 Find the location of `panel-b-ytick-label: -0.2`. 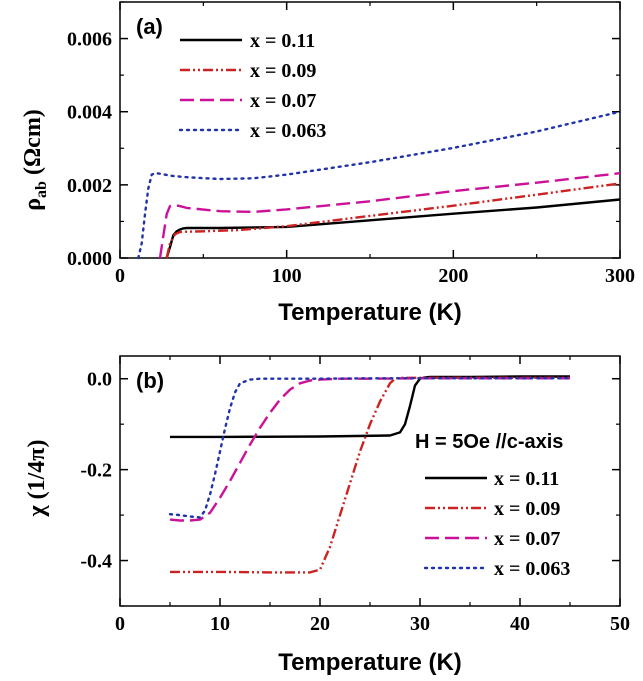

panel-b-ytick-label: -0.2 is located at coordinates (96, 471).